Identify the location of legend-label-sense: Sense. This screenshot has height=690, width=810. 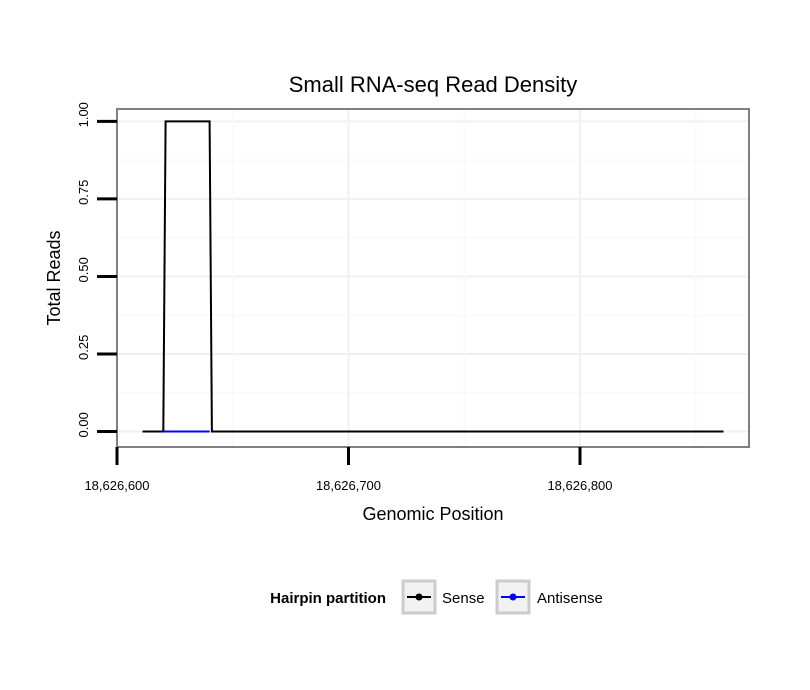
(463, 598).